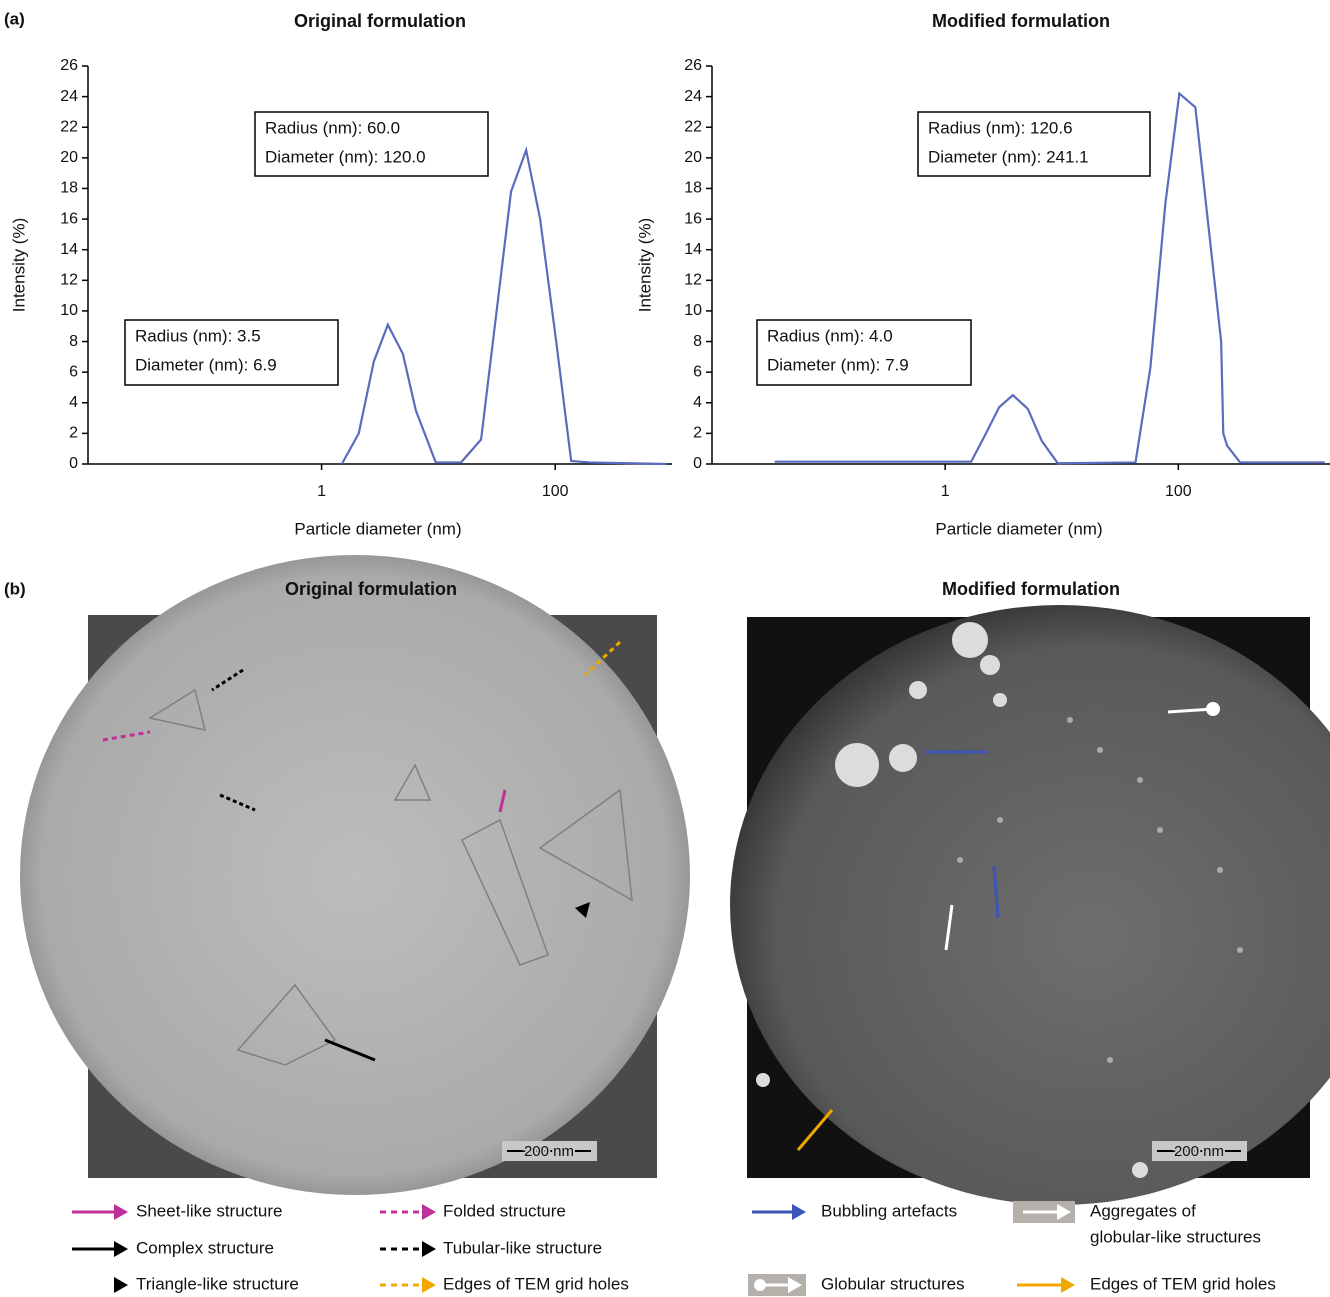 This screenshot has height=1297, width=1330. What do you see at coordinates (209, 1210) in the screenshot?
I see `legend-label: Sheet-like structure` at bounding box center [209, 1210].